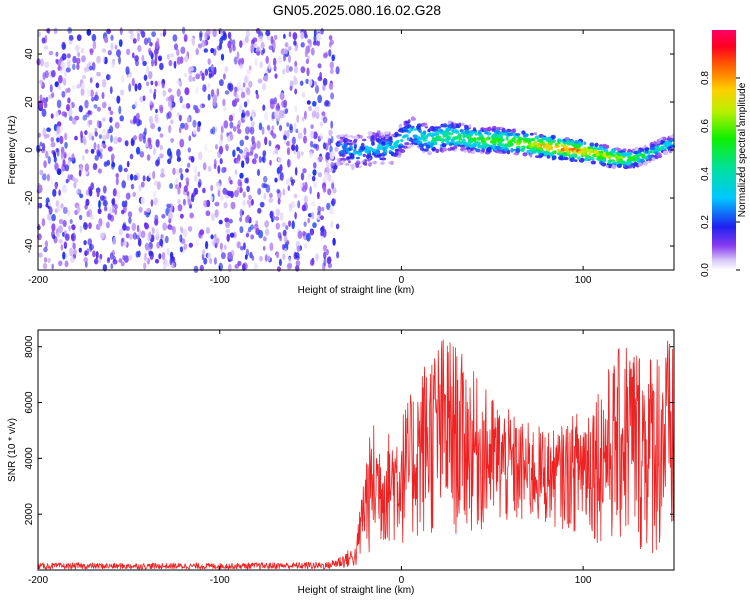 The width and height of the screenshot is (750, 600). I want to click on y-tick-label: -40, so click(29, 245).